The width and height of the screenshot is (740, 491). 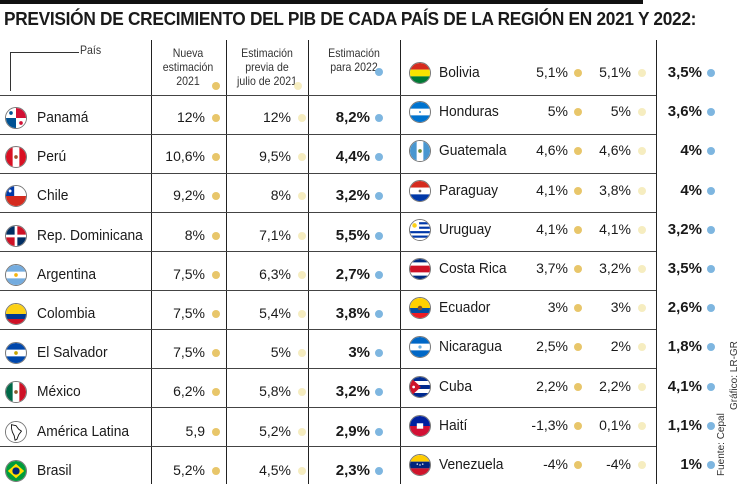 I want to click on cuba-flag-icon, so click(x=420, y=386).